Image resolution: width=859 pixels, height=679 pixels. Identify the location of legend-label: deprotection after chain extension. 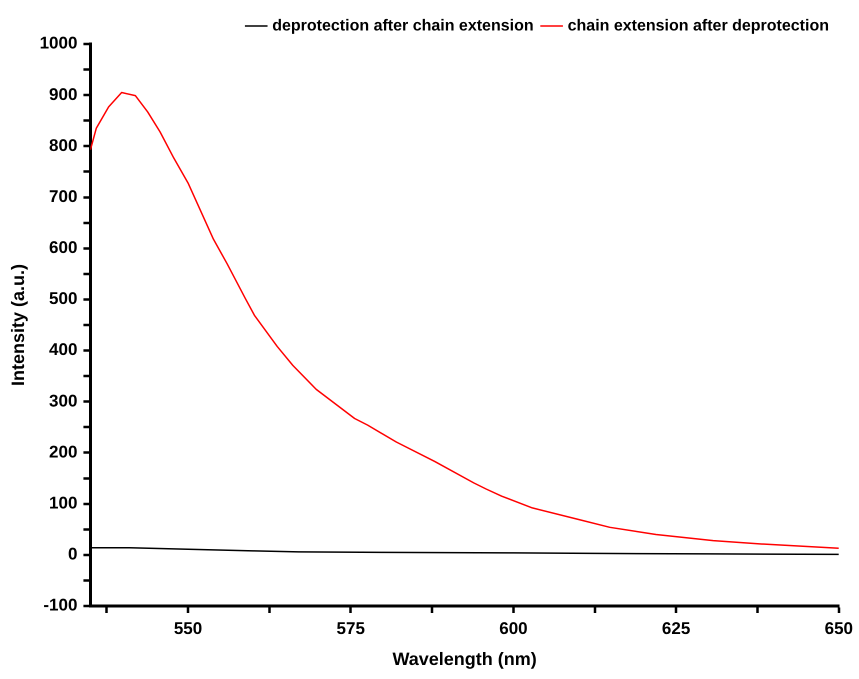
(403, 25).